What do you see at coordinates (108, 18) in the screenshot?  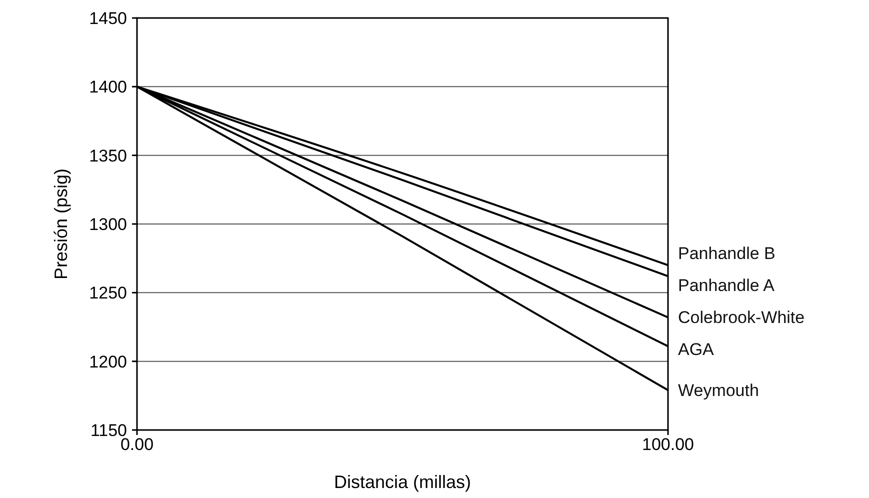 I see `y-tick-label: 1450` at bounding box center [108, 18].